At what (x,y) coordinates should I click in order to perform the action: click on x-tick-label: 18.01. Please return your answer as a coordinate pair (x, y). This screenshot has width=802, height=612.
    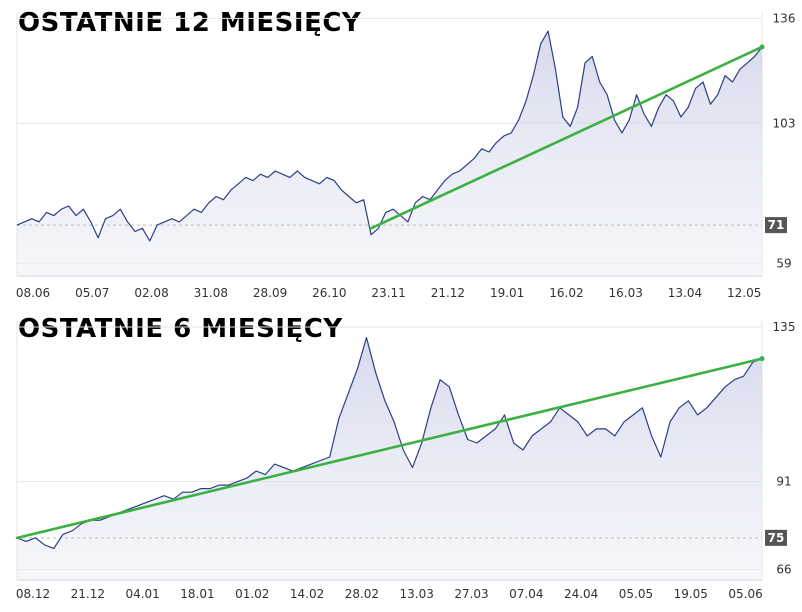
    Looking at the image, I should click on (197, 594).